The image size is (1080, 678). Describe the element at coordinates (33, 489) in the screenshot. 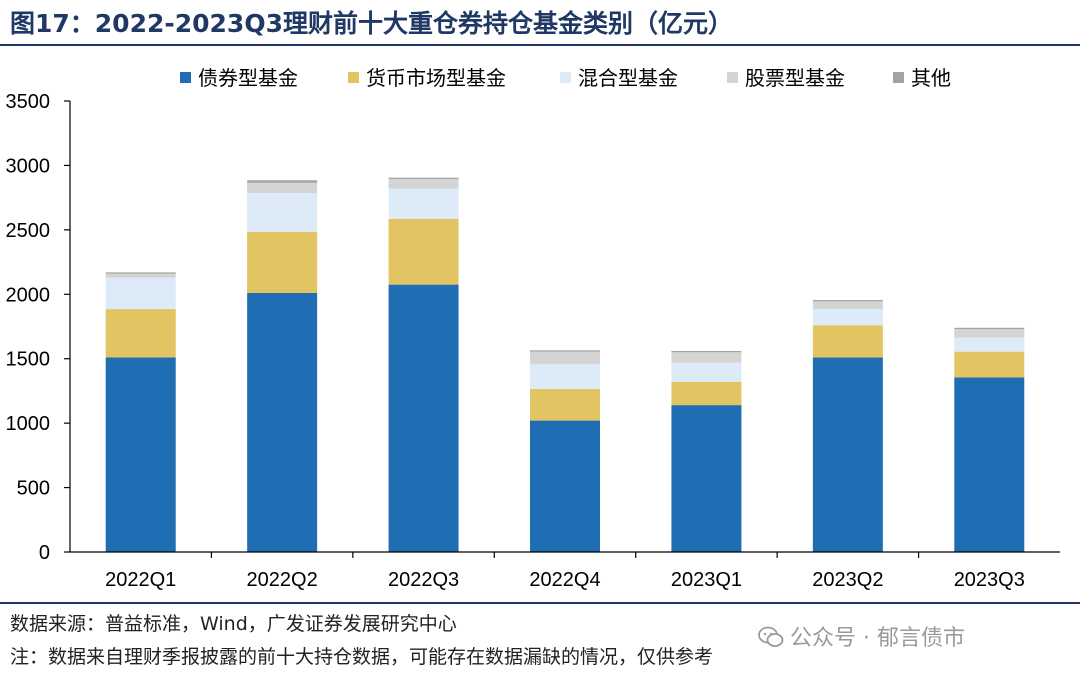

I see `y-tick-label: 500` at that location.